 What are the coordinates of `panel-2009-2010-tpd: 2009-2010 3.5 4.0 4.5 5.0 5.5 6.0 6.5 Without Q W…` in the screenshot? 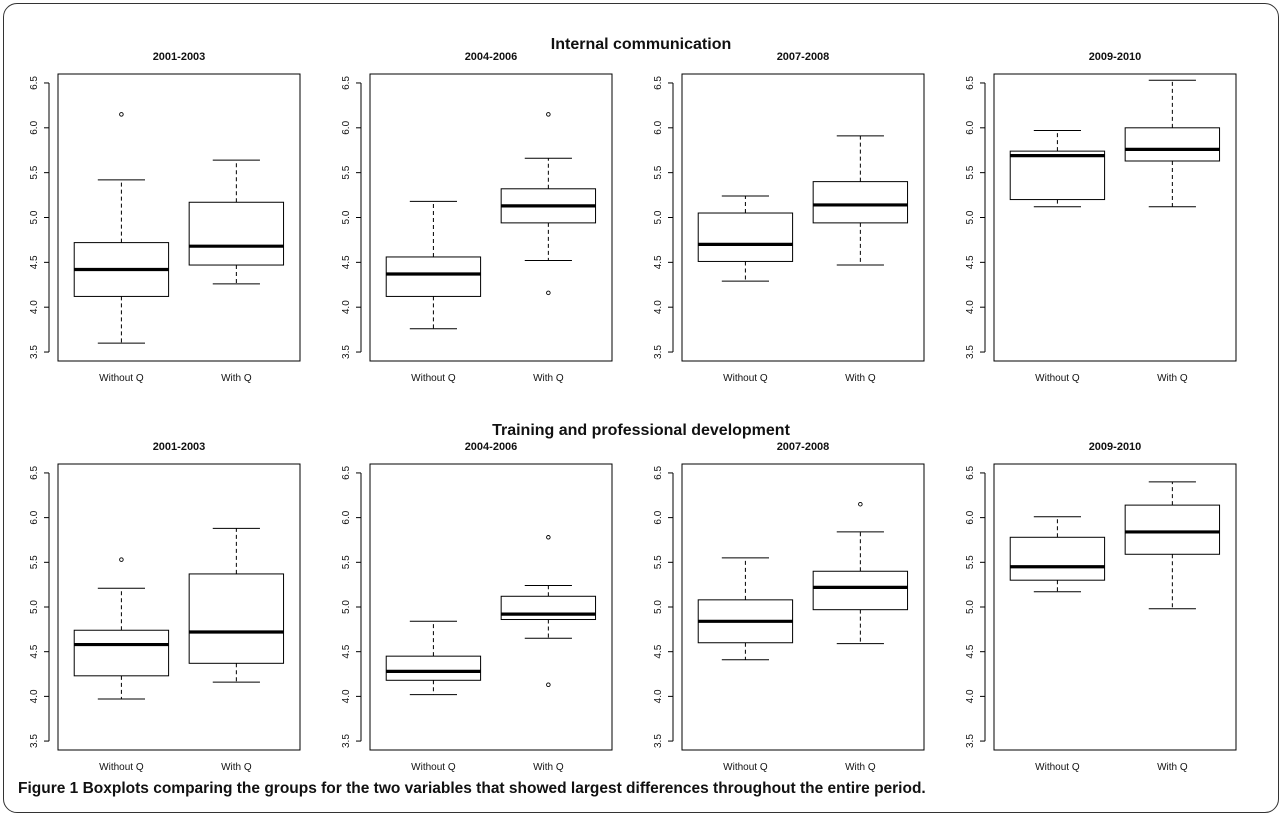 It's located at (1101, 607).